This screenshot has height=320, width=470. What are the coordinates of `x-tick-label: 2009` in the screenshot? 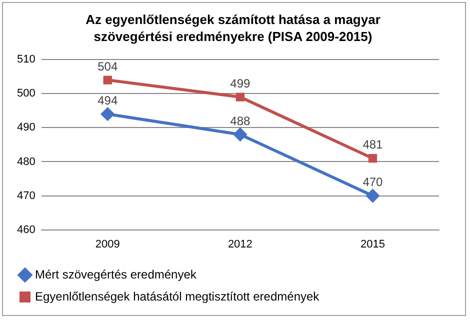 It's located at (107, 244).